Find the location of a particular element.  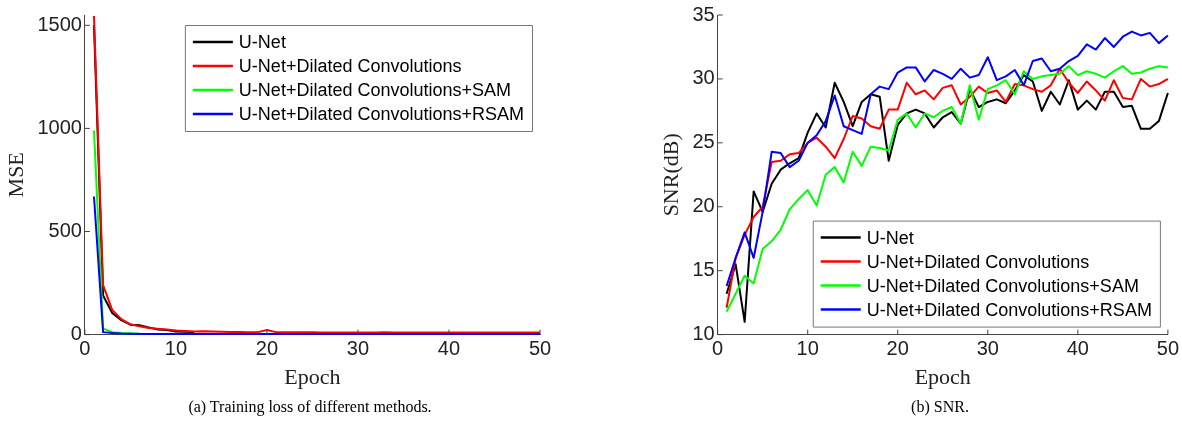

y-tick-label: 1500 is located at coordinates (59, 23).